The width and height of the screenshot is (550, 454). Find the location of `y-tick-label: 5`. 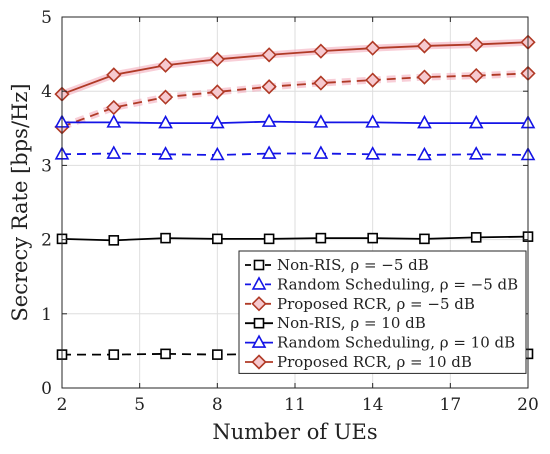

y-tick-label: 5 is located at coordinates (46, 18).